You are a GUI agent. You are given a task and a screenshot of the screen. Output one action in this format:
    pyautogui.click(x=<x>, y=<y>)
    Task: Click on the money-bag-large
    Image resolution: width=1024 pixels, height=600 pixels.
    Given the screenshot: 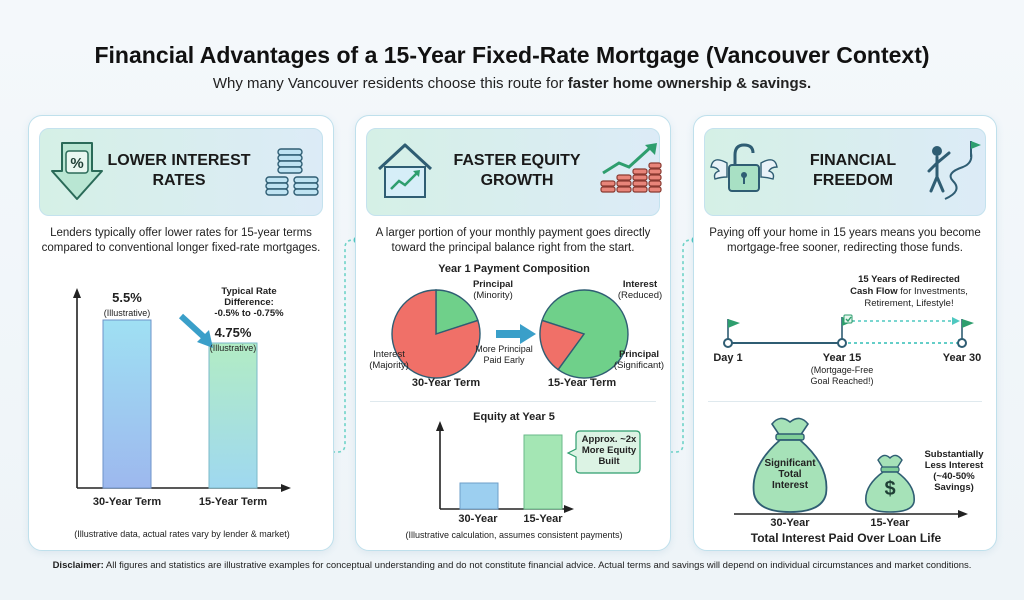 What is the action you would take?
    pyautogui.click(x=790, y=465)
    